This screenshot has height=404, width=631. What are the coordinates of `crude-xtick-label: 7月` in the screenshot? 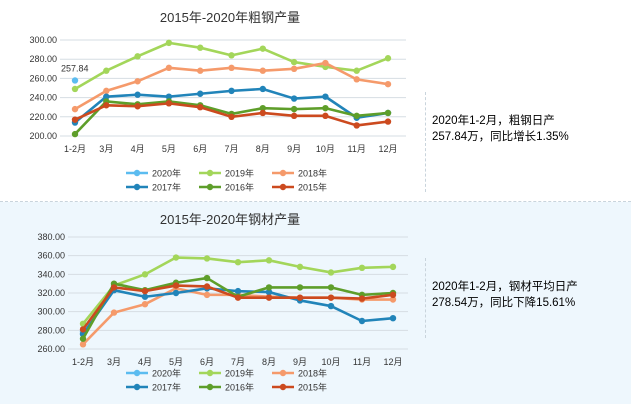 It's located at (231, 149).